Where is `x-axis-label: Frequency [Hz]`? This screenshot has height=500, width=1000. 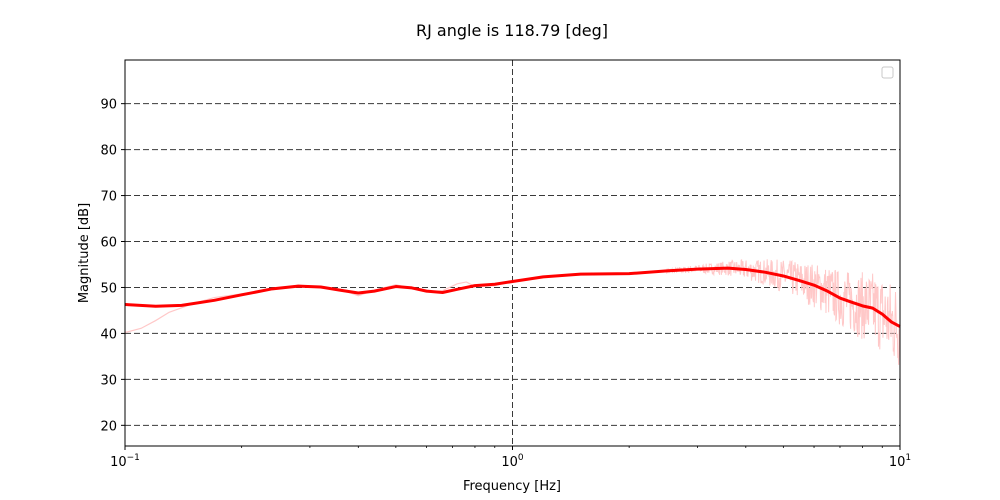
x-axis-label: Frequency [Hz] is located at coordinates (512, 486).